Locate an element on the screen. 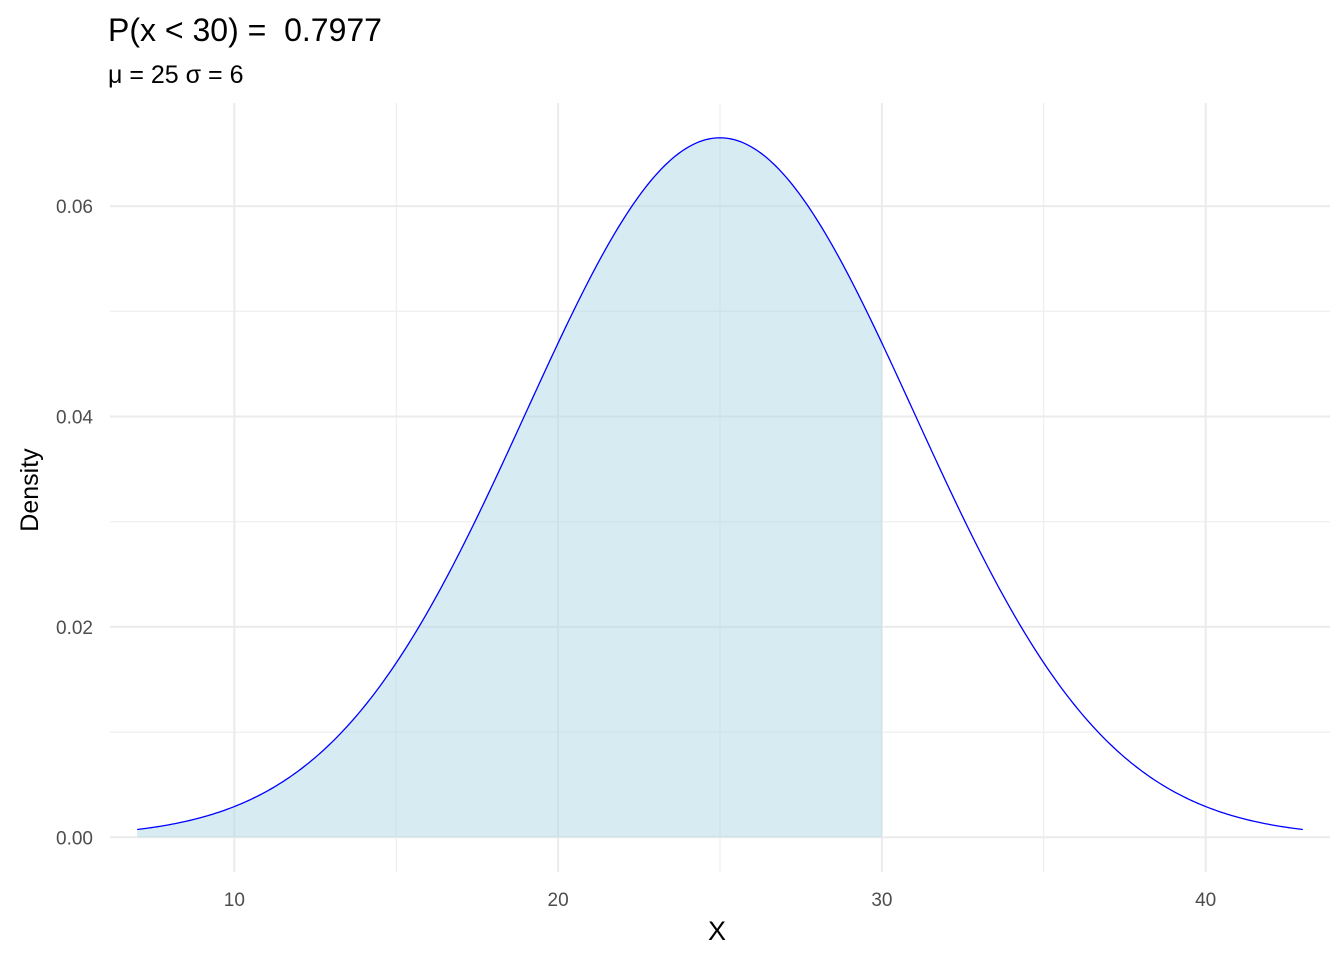  x-tick-label: 10 is located at coordinates (234, 900).